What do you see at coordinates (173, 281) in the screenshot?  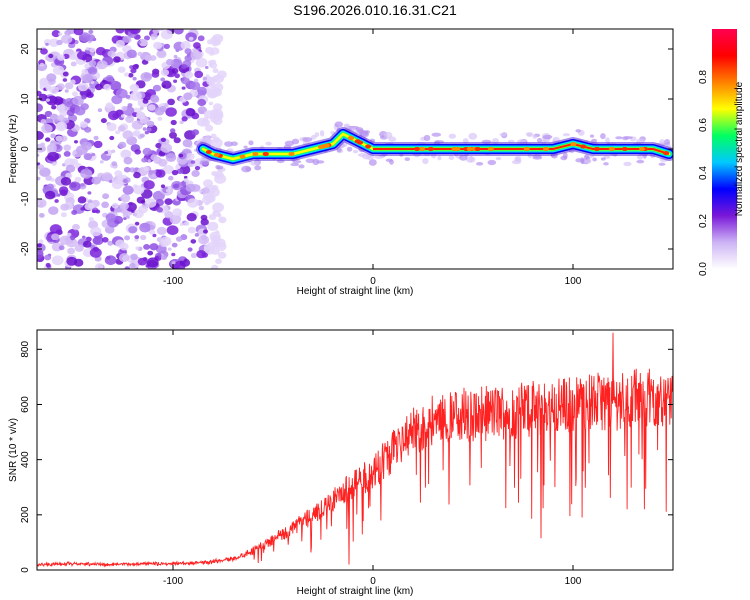 I see `heatmap-x-tick-label: -100` at bounding box center [173, 281].